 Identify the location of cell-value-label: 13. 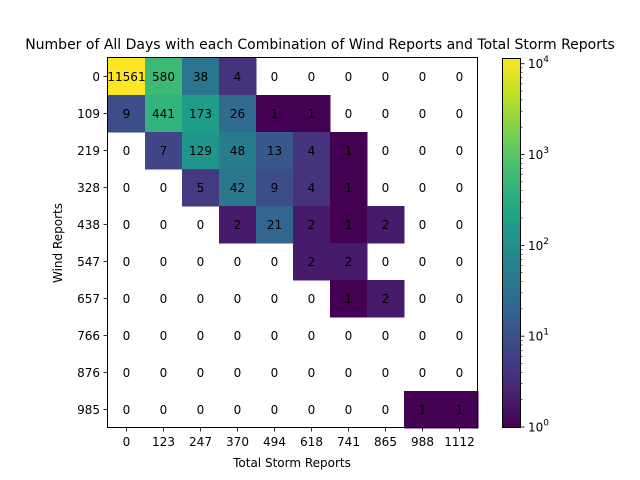
(274, 151).